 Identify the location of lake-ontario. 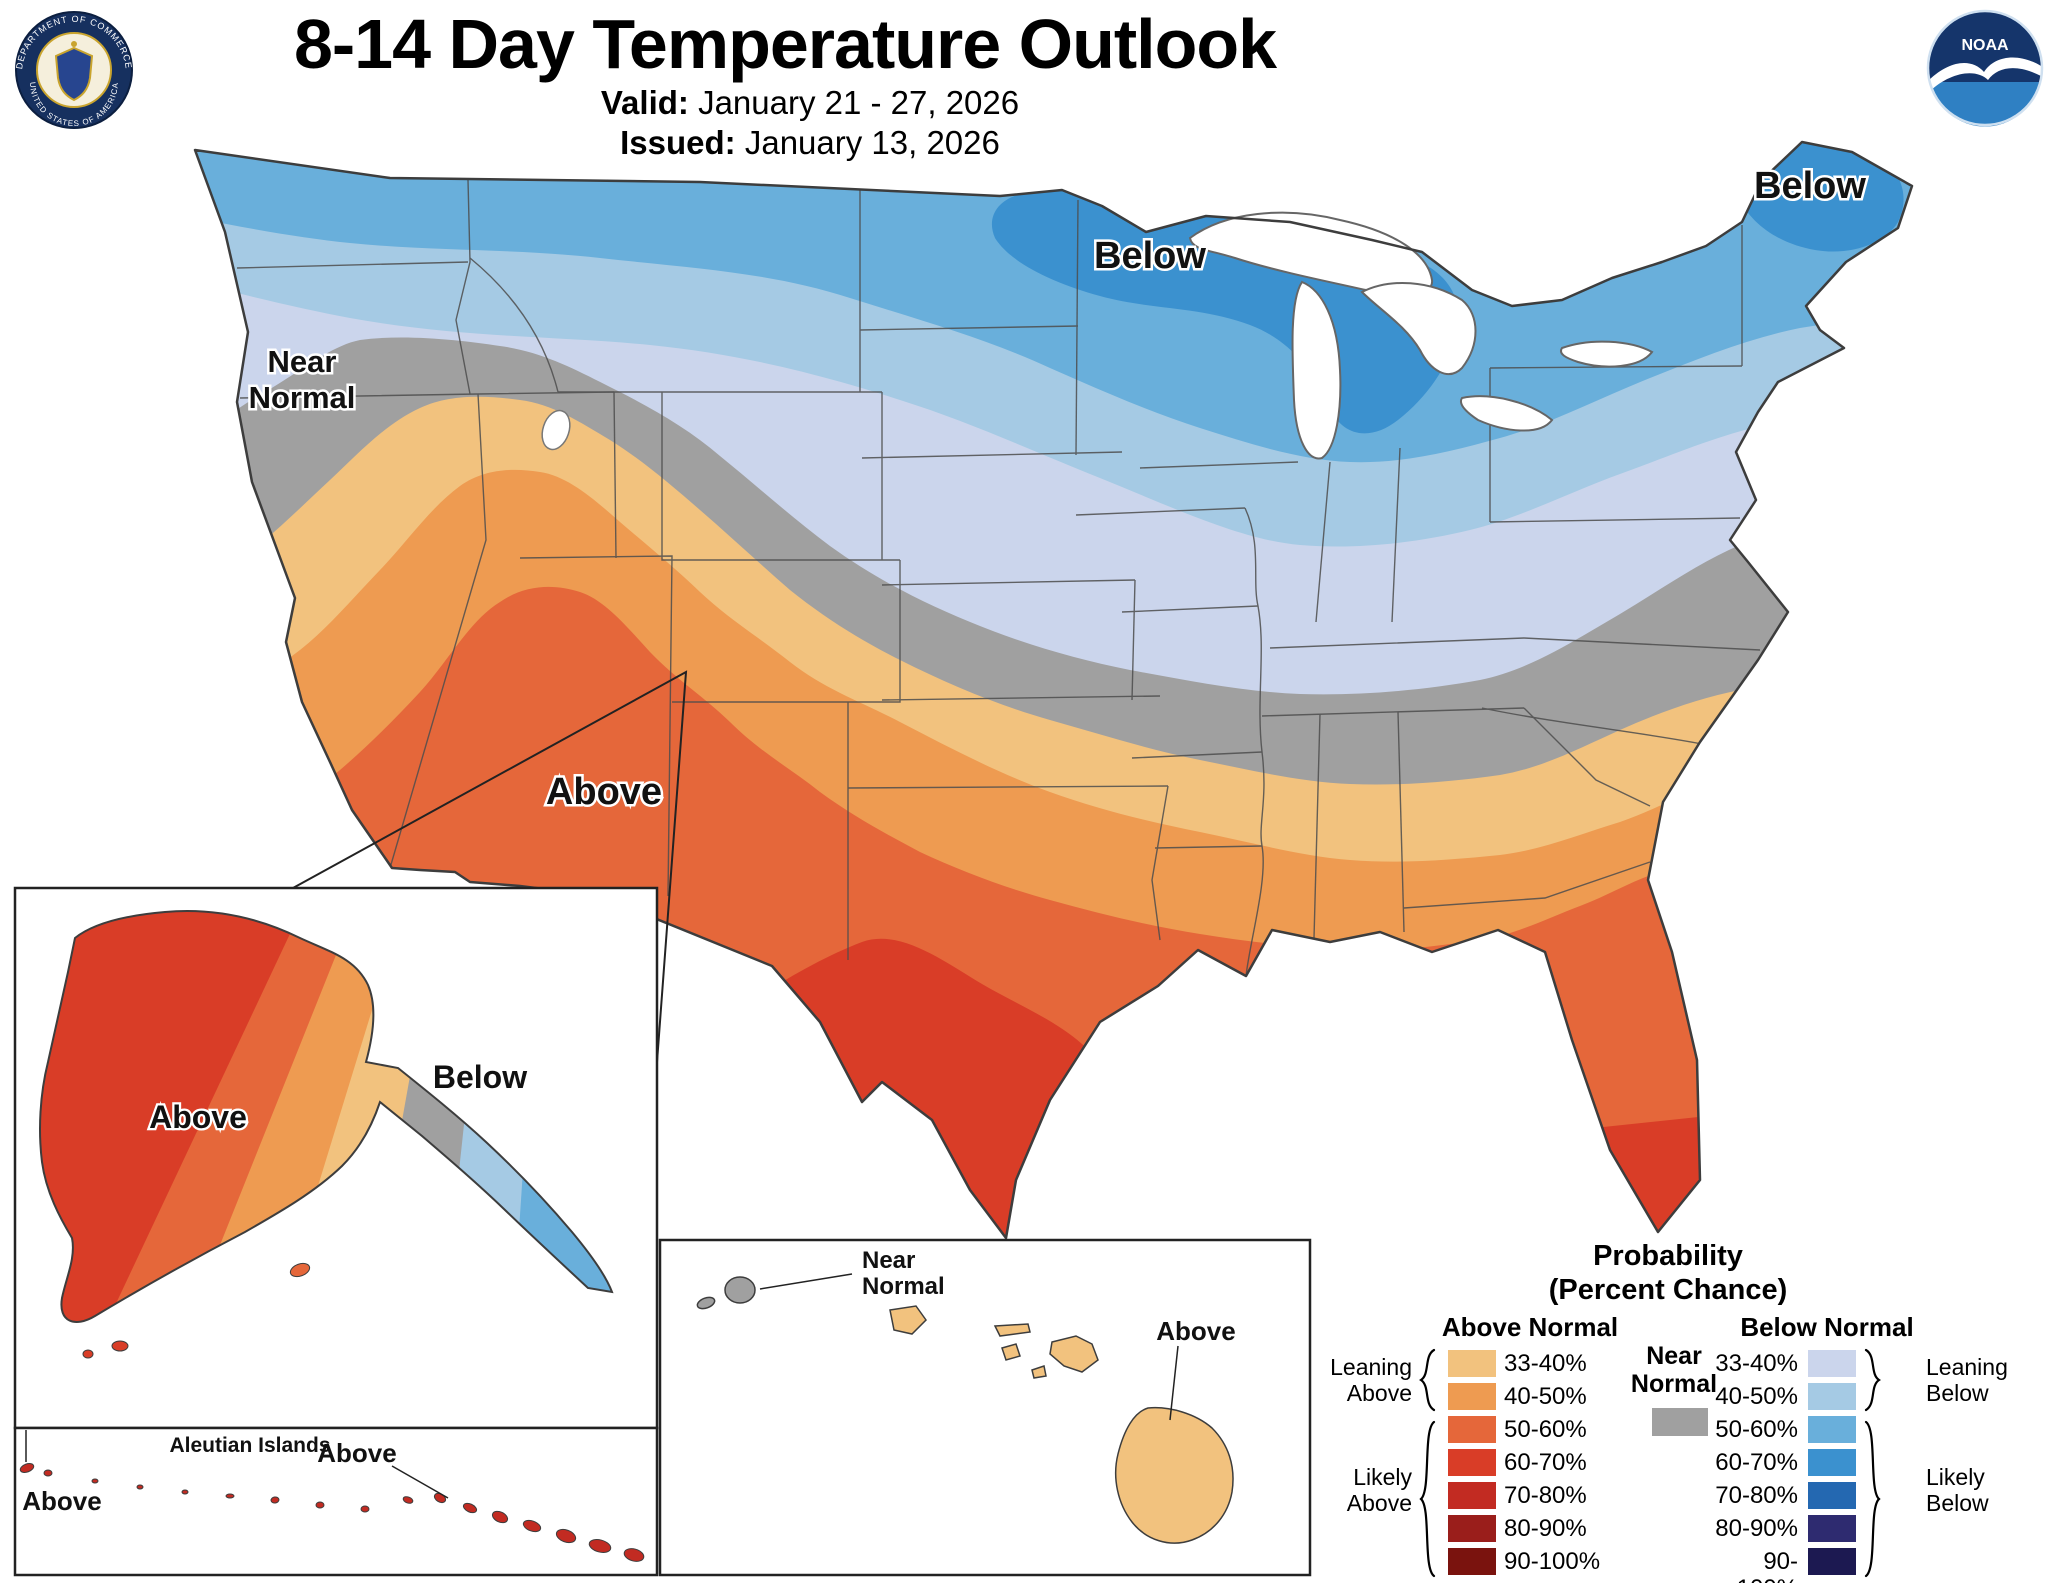
(1607, 354).